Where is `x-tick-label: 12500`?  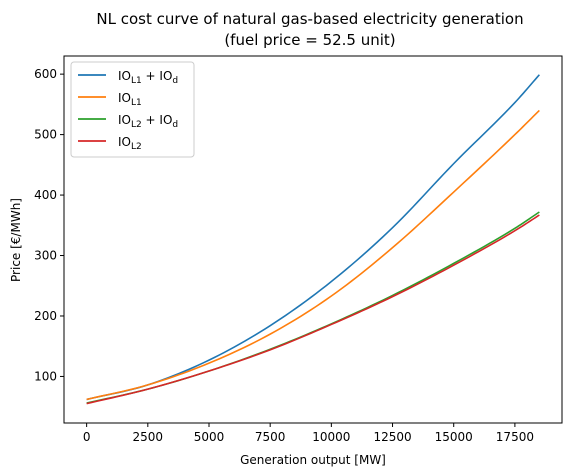 x-tick-label: 12500 is located at coordinates (392, 437).